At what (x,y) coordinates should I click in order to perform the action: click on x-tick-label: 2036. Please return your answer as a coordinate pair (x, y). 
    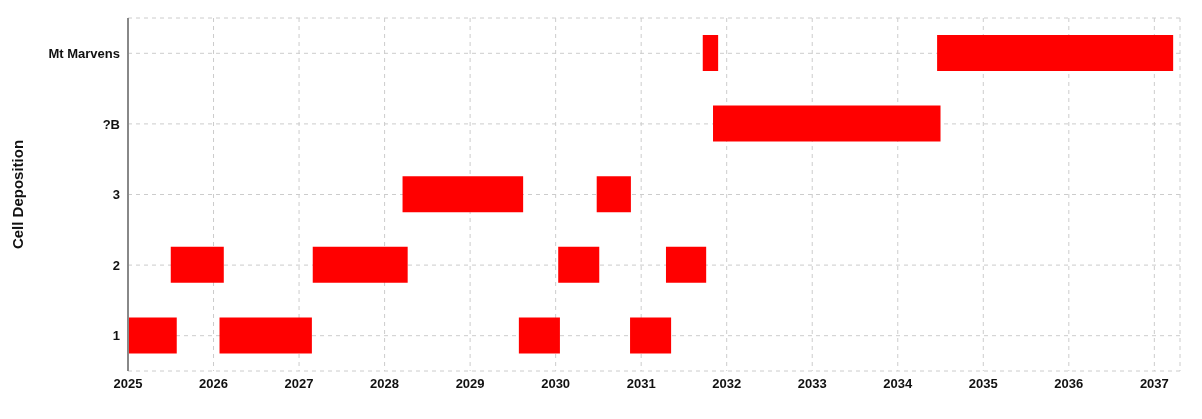
    Looking at the image, I should click on (1069, 384).